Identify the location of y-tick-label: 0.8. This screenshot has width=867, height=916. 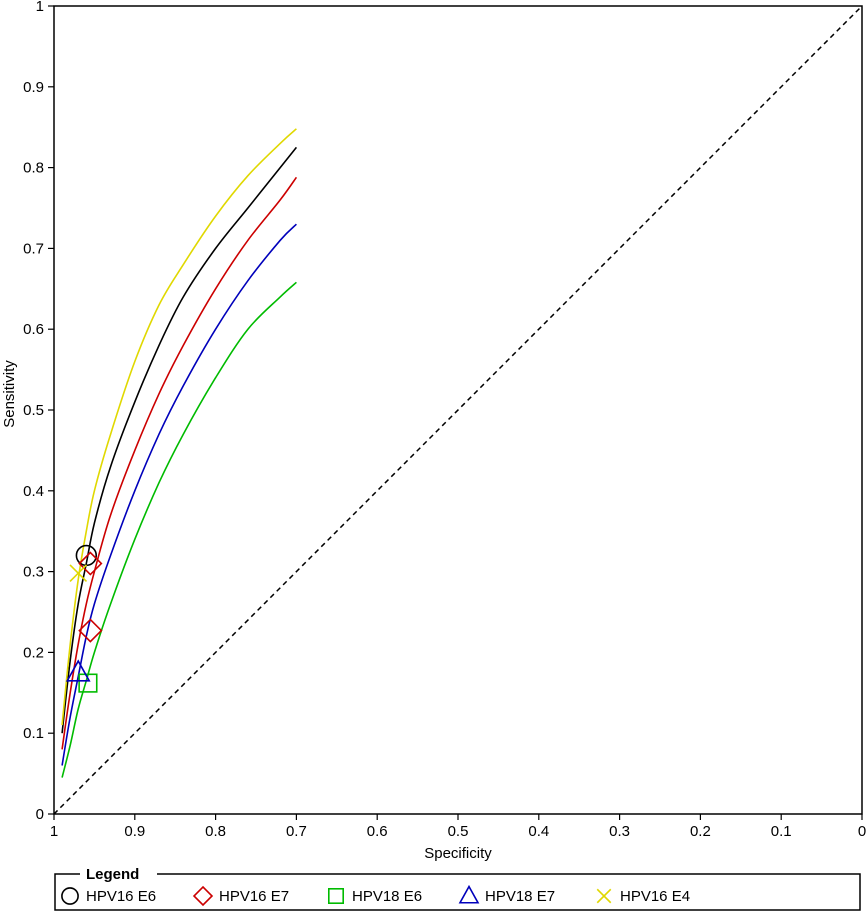
(33, 168).